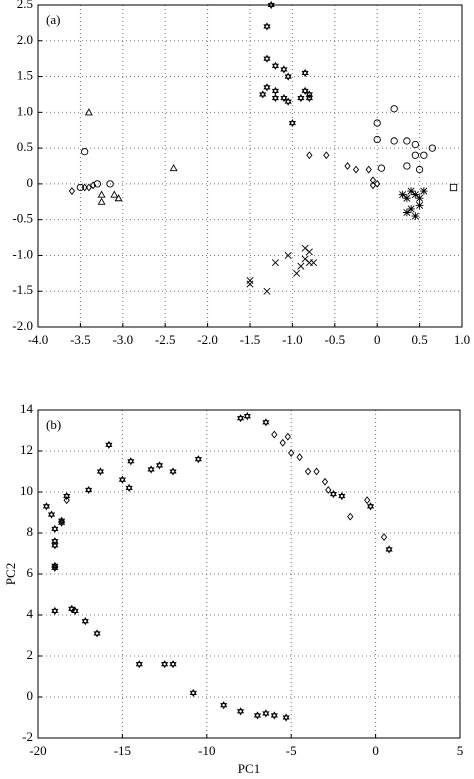  What do you see at coordinates (27, 408) in the screenshot?
I see `y-tick-label: 14` at bounding box center [27, 408].